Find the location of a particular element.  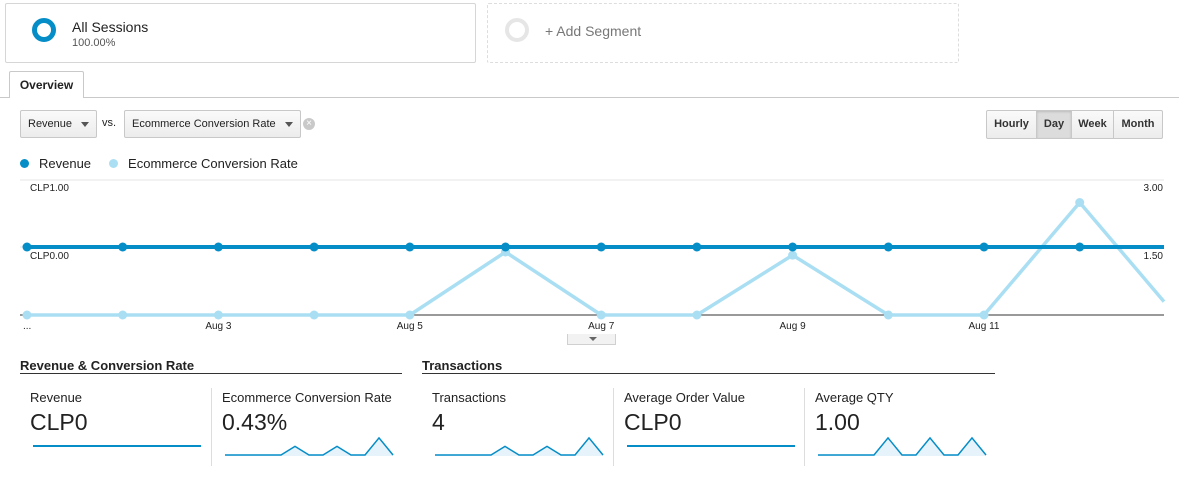

legend-item-conversion-rate: Ecommerce Conversion Rate is located at coordinates (203, 163).